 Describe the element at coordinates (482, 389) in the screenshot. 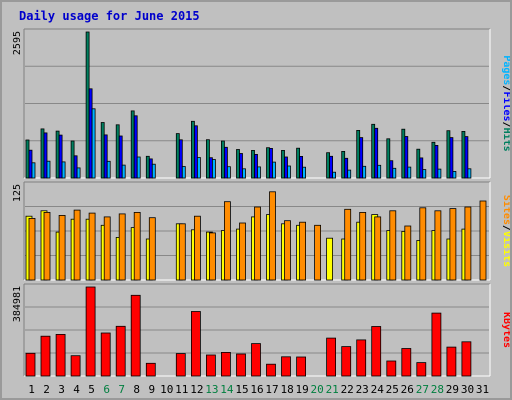

I see `x-tick-label: 31` at that location.